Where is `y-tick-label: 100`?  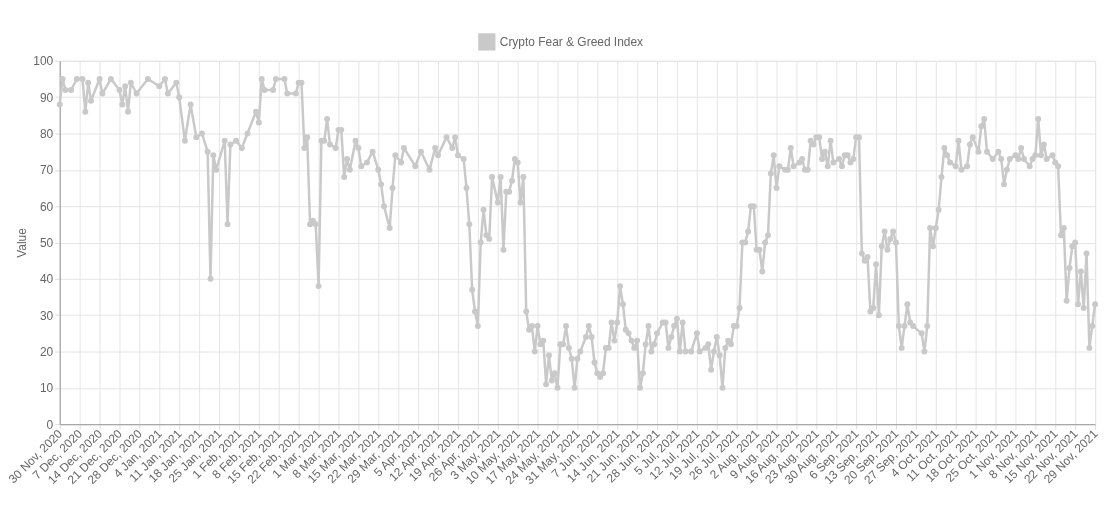 y-tick-label: 100 is located at coordinates (43, 61).